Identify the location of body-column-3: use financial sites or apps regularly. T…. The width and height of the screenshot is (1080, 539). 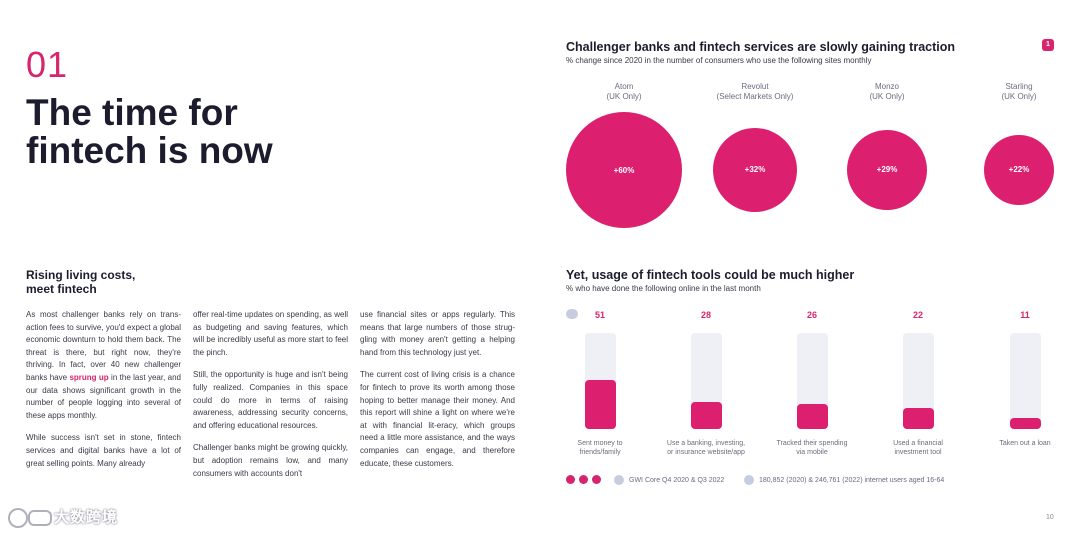
(437, 394).